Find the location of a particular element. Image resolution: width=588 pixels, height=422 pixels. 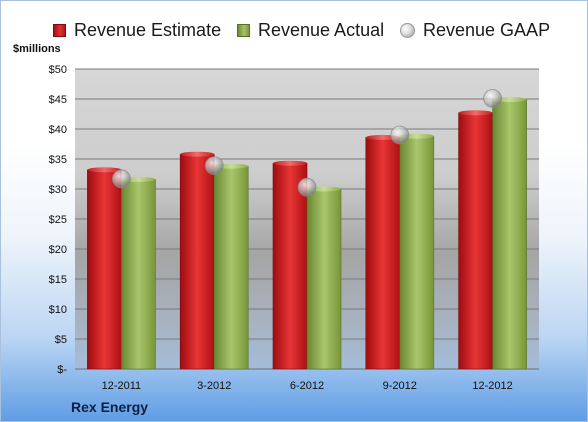

y-tick-label: $25 is located at coordinates (58, 220).